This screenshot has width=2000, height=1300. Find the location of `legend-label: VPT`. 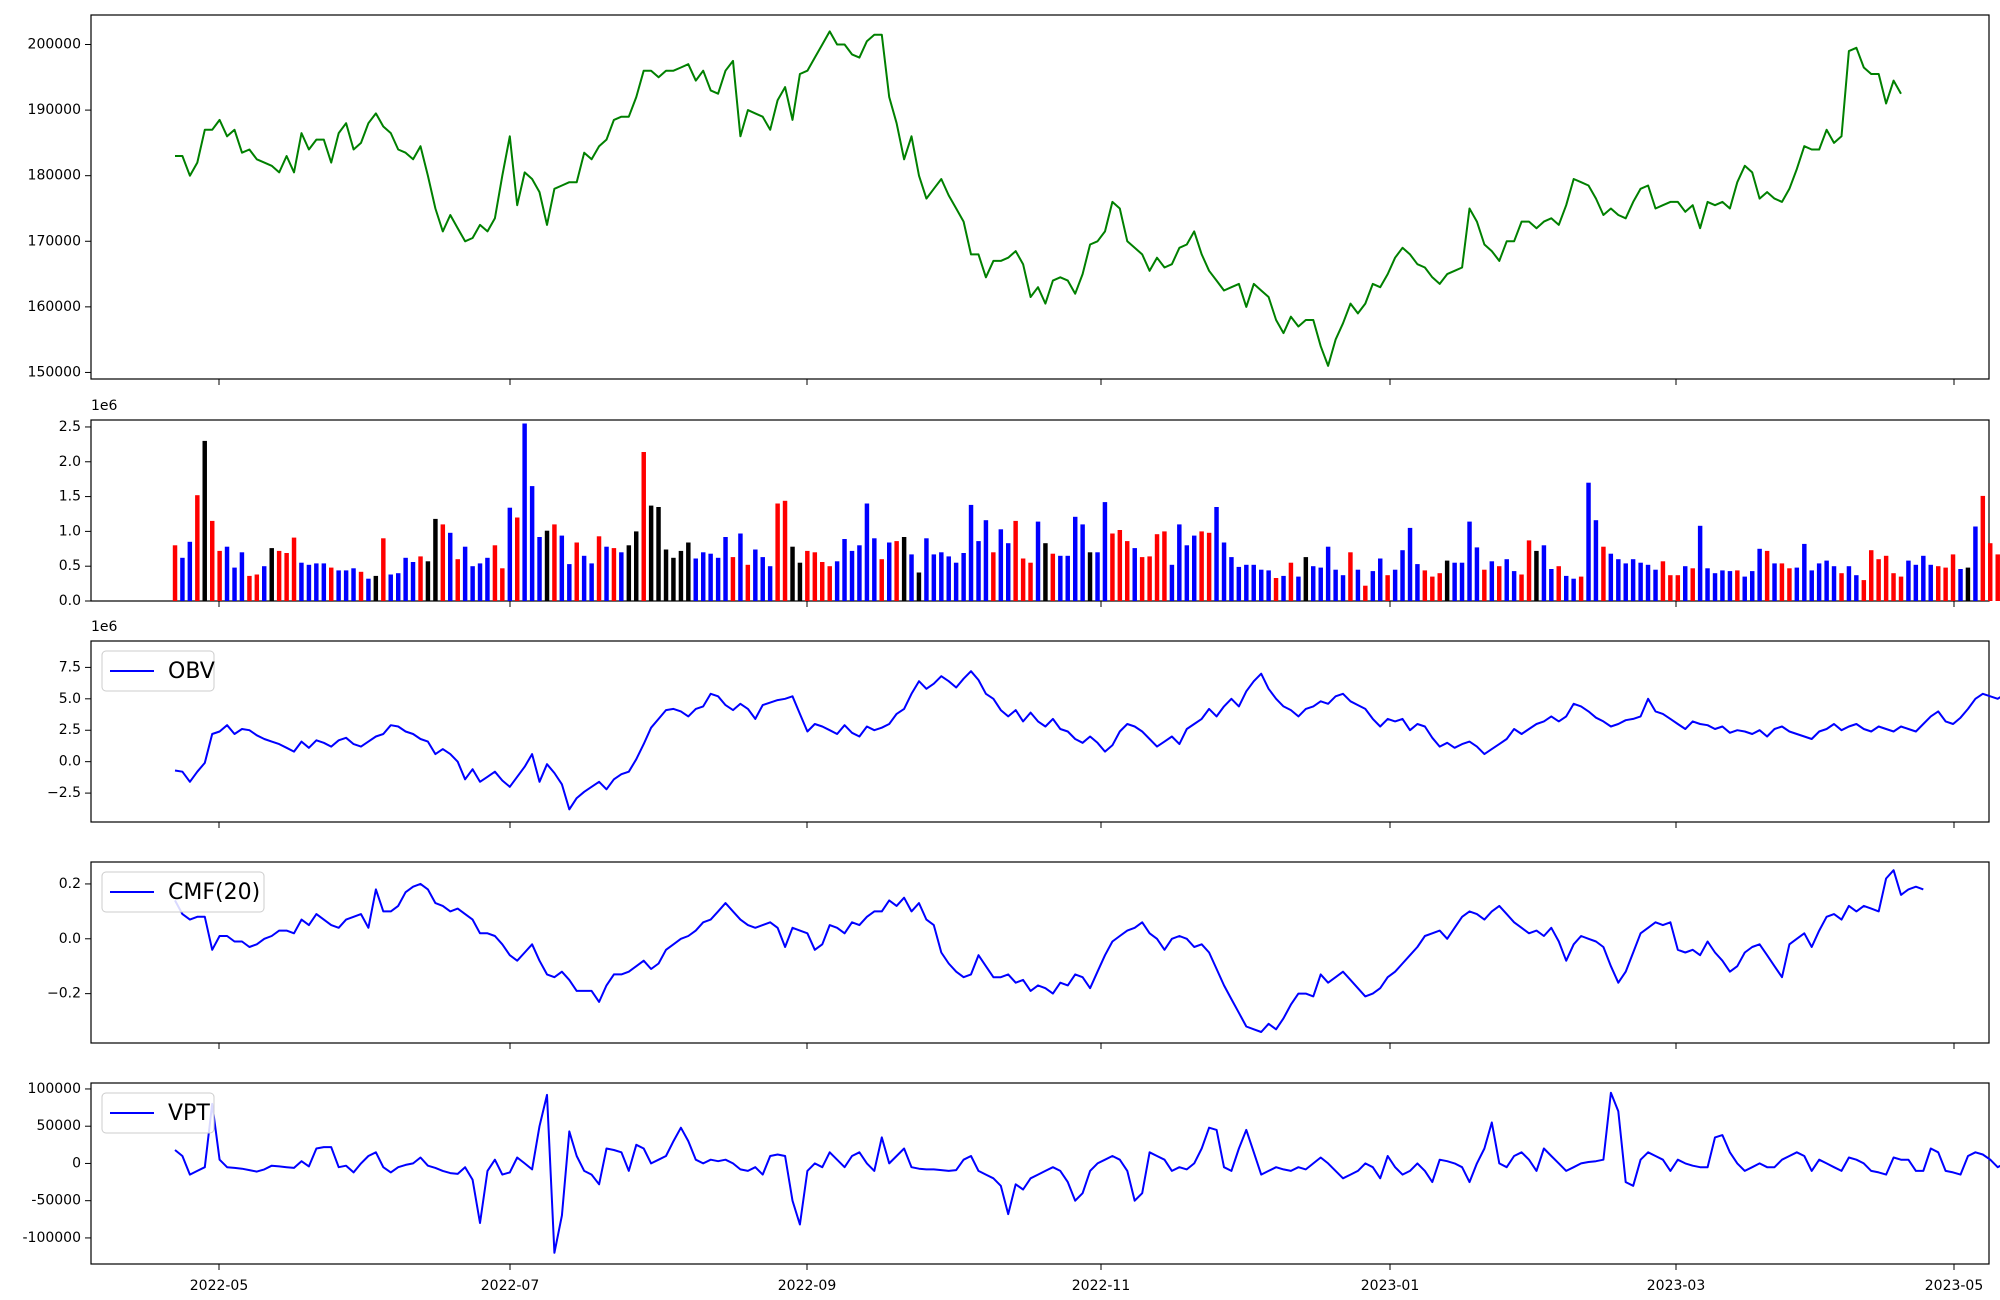

legend-label: VPT is located at coordinates (189, 1113).